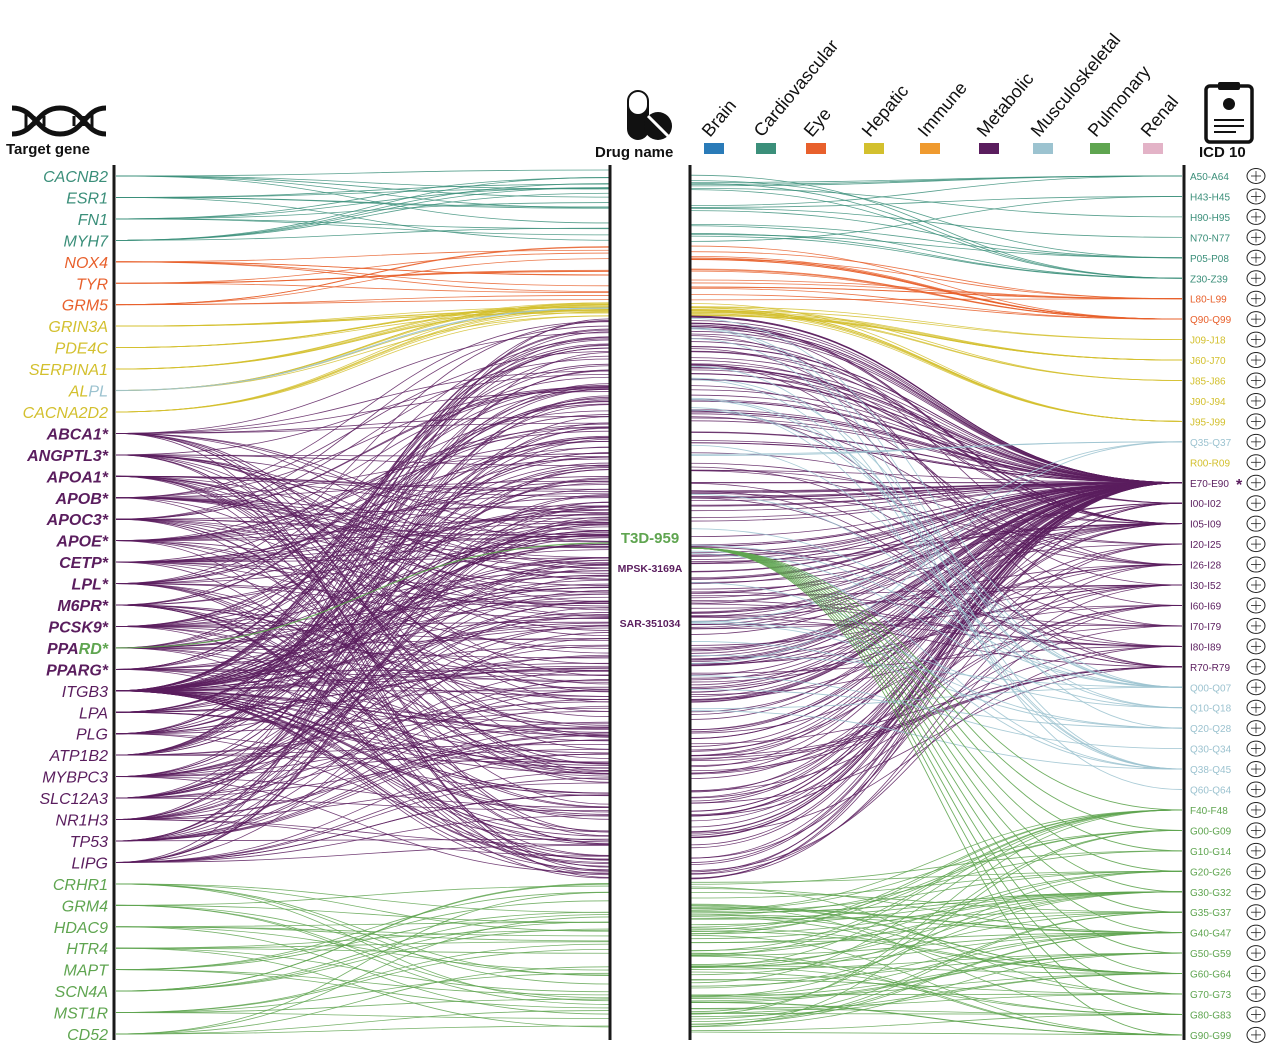 Image resolution: width=1280 pixels, height=1043 pixels. What do you see at coordinates (67, 456) in the screenshot?
I see `gene-label-angptl3: ANGPTL3*` at bounding box center [67, 456].